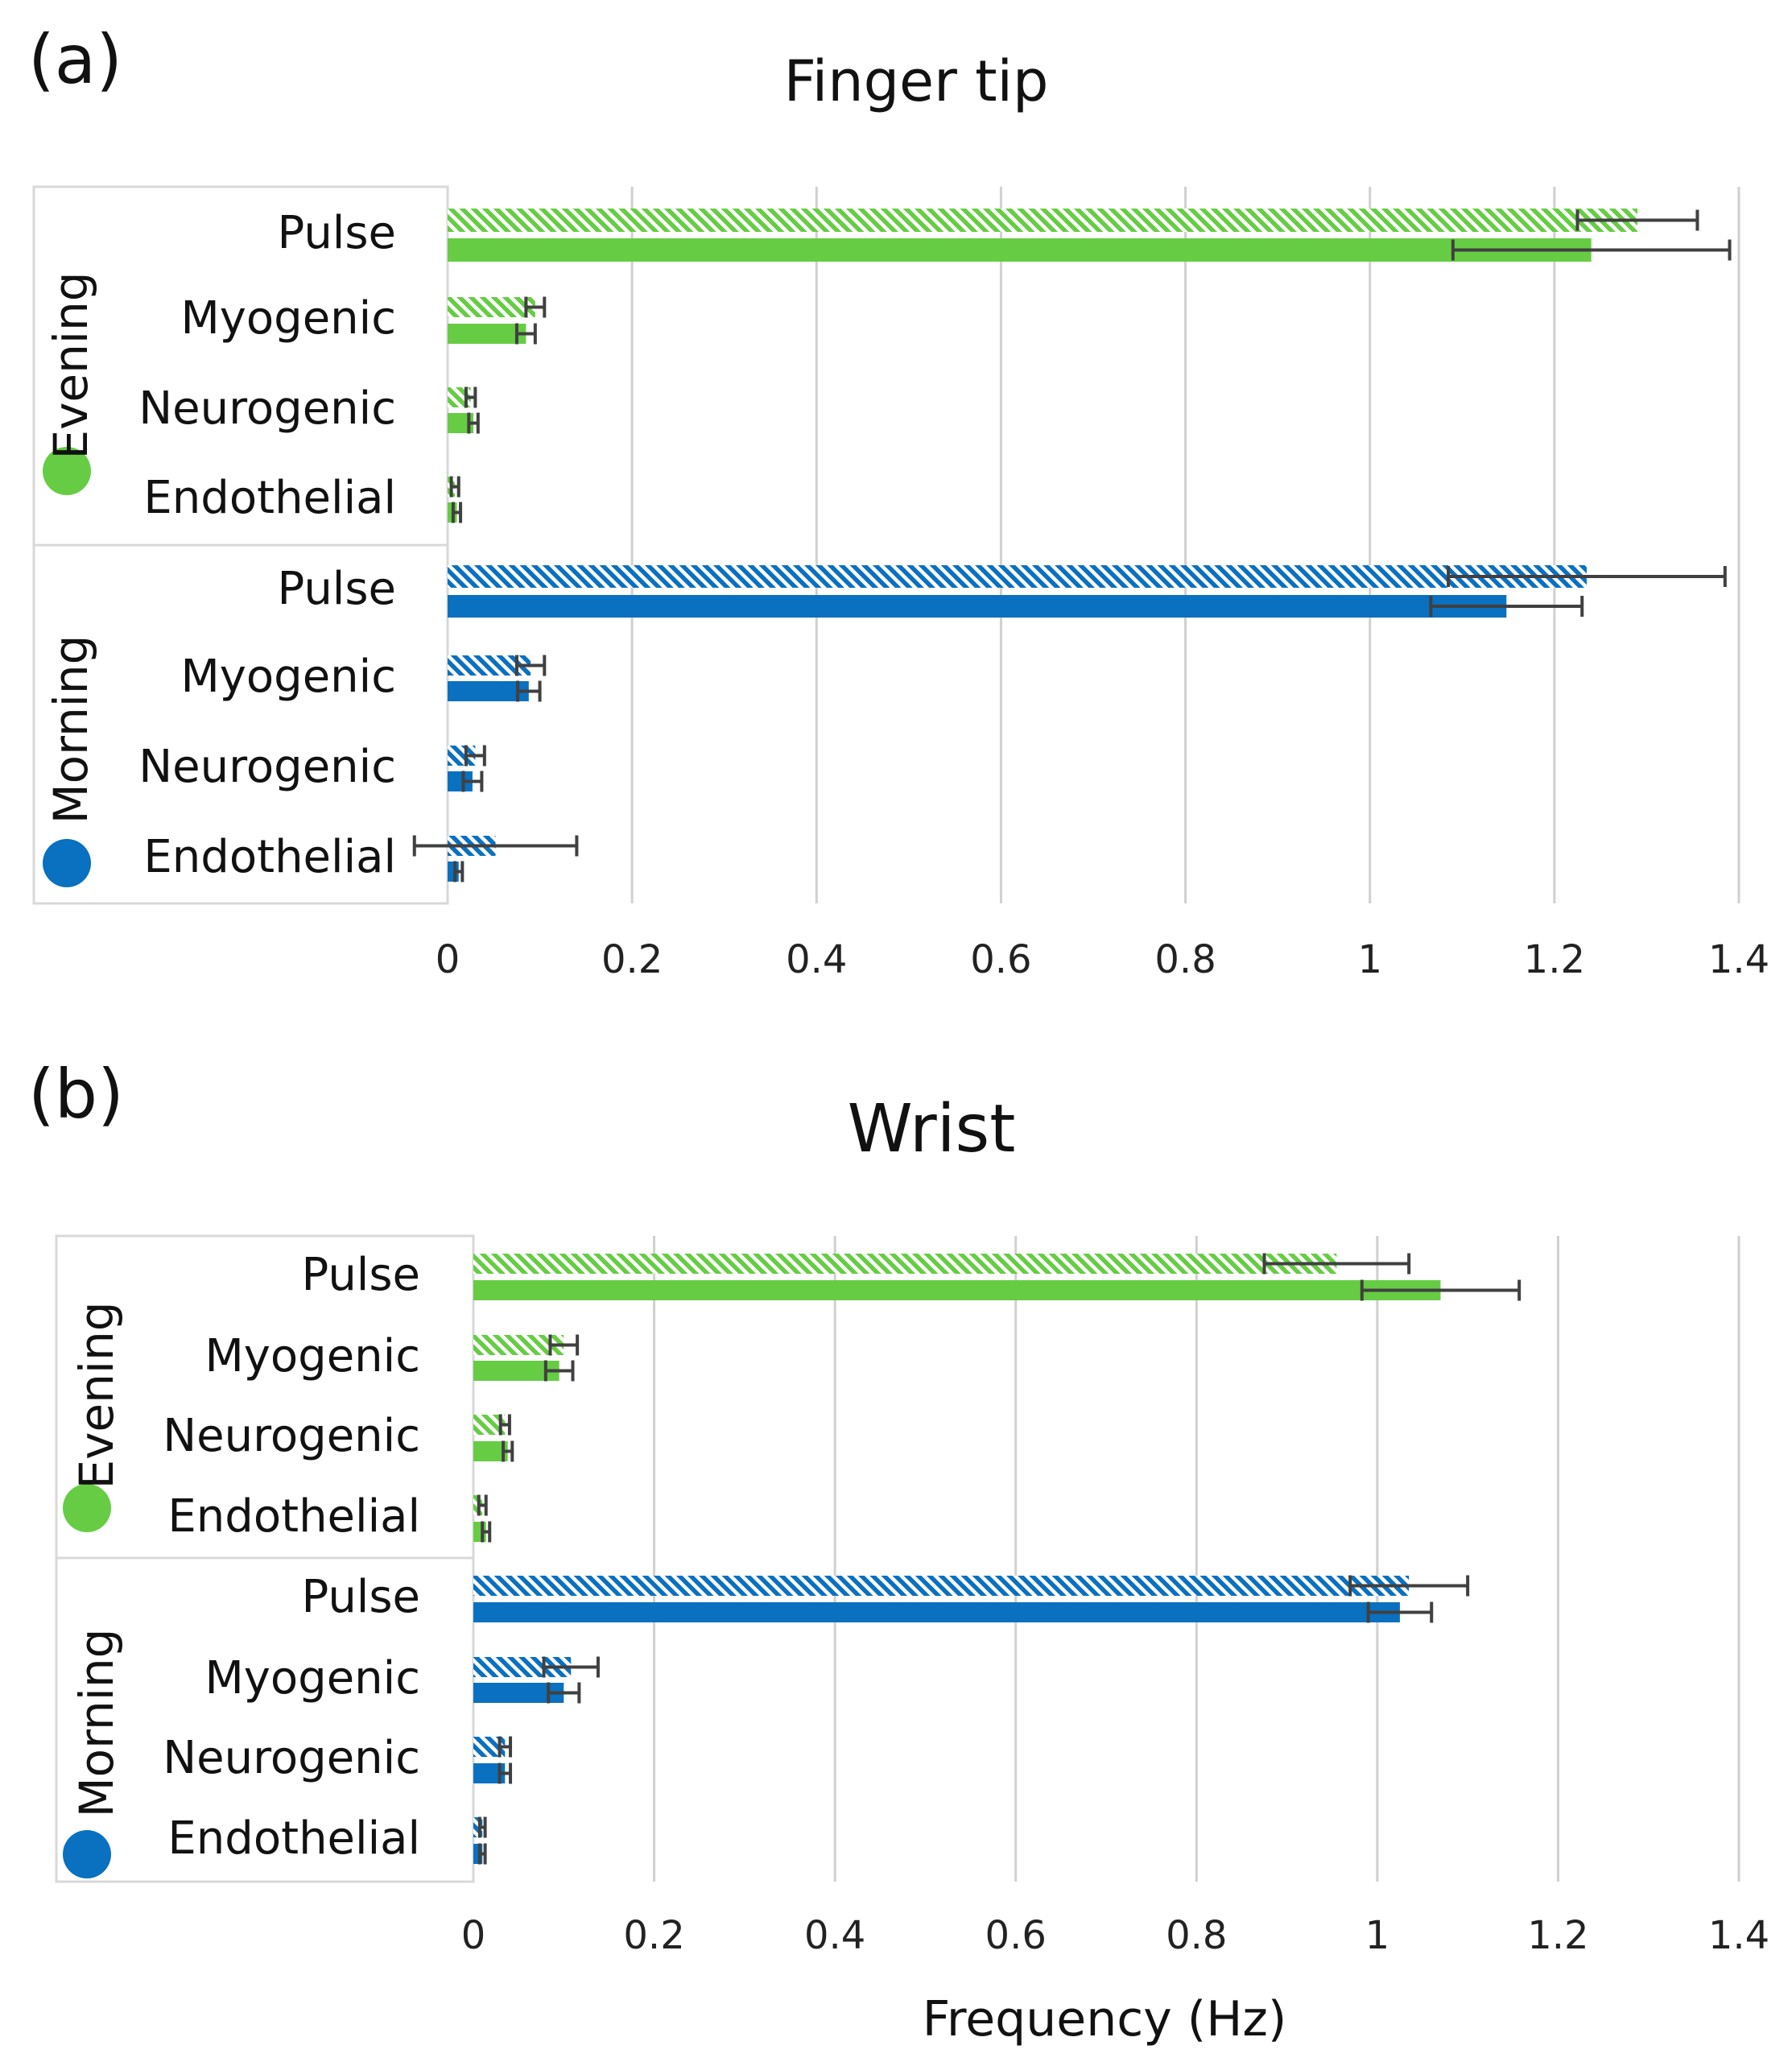  I want to click on bar-morning-endothelial-hatched, so click(478, 1827).